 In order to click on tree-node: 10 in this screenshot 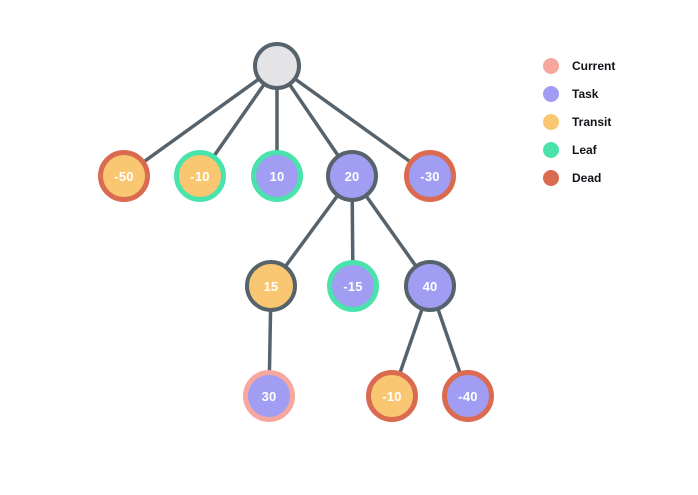, I will do `click(277, 176)`.